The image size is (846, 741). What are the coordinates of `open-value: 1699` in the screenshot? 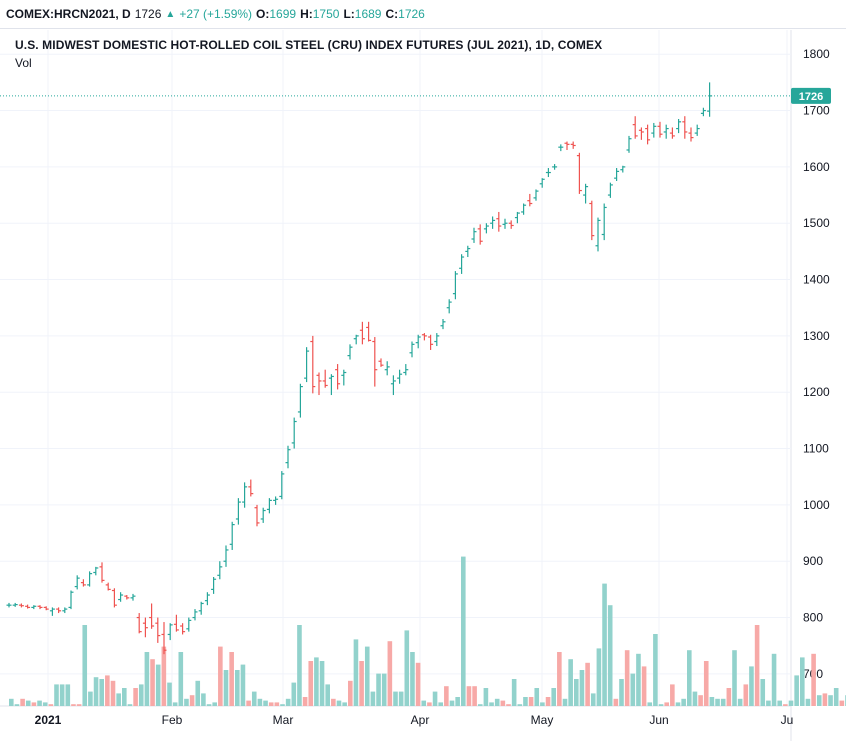 It's located at (283, 14).